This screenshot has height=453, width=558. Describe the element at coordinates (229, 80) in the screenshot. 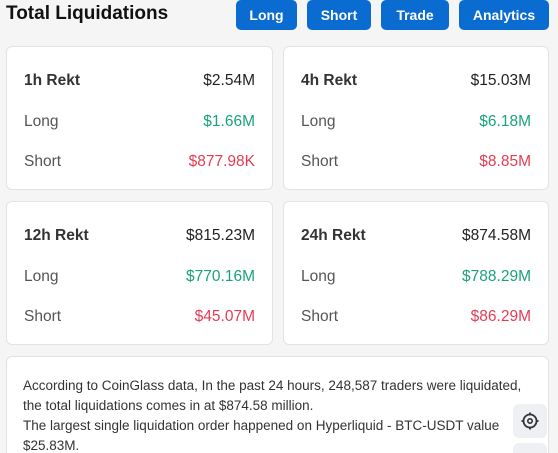

I see `total-value: $2.54M` at that location.